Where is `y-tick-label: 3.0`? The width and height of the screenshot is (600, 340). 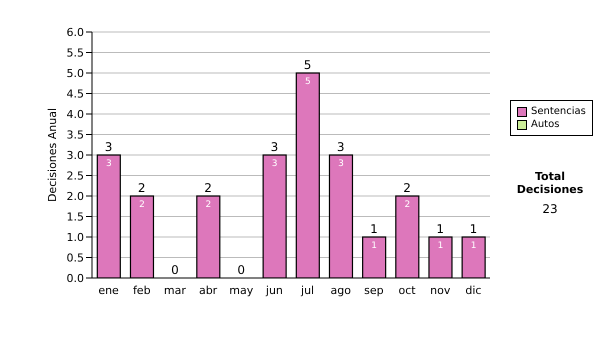
y-tick-label: 3.0 is located at coordinates (75, 155).